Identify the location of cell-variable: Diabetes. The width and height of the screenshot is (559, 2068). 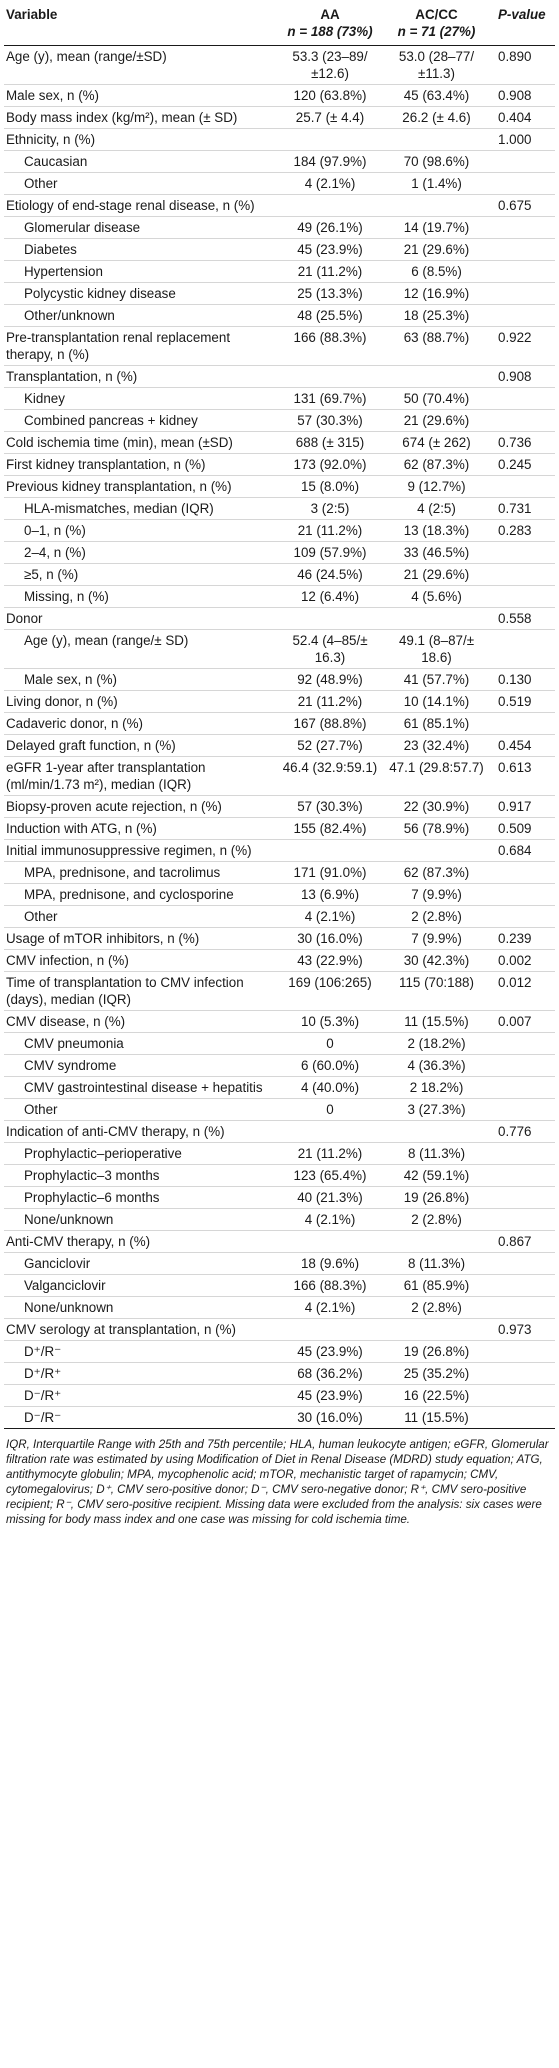
(139, 249).